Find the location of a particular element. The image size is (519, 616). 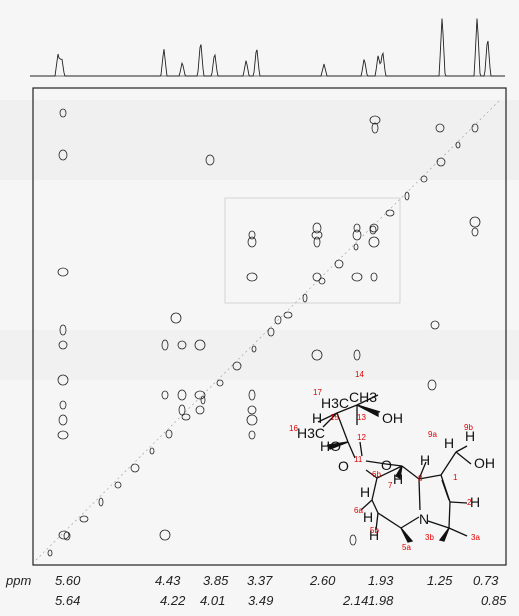

label-13: 13 is located at coordinates (361, 417).